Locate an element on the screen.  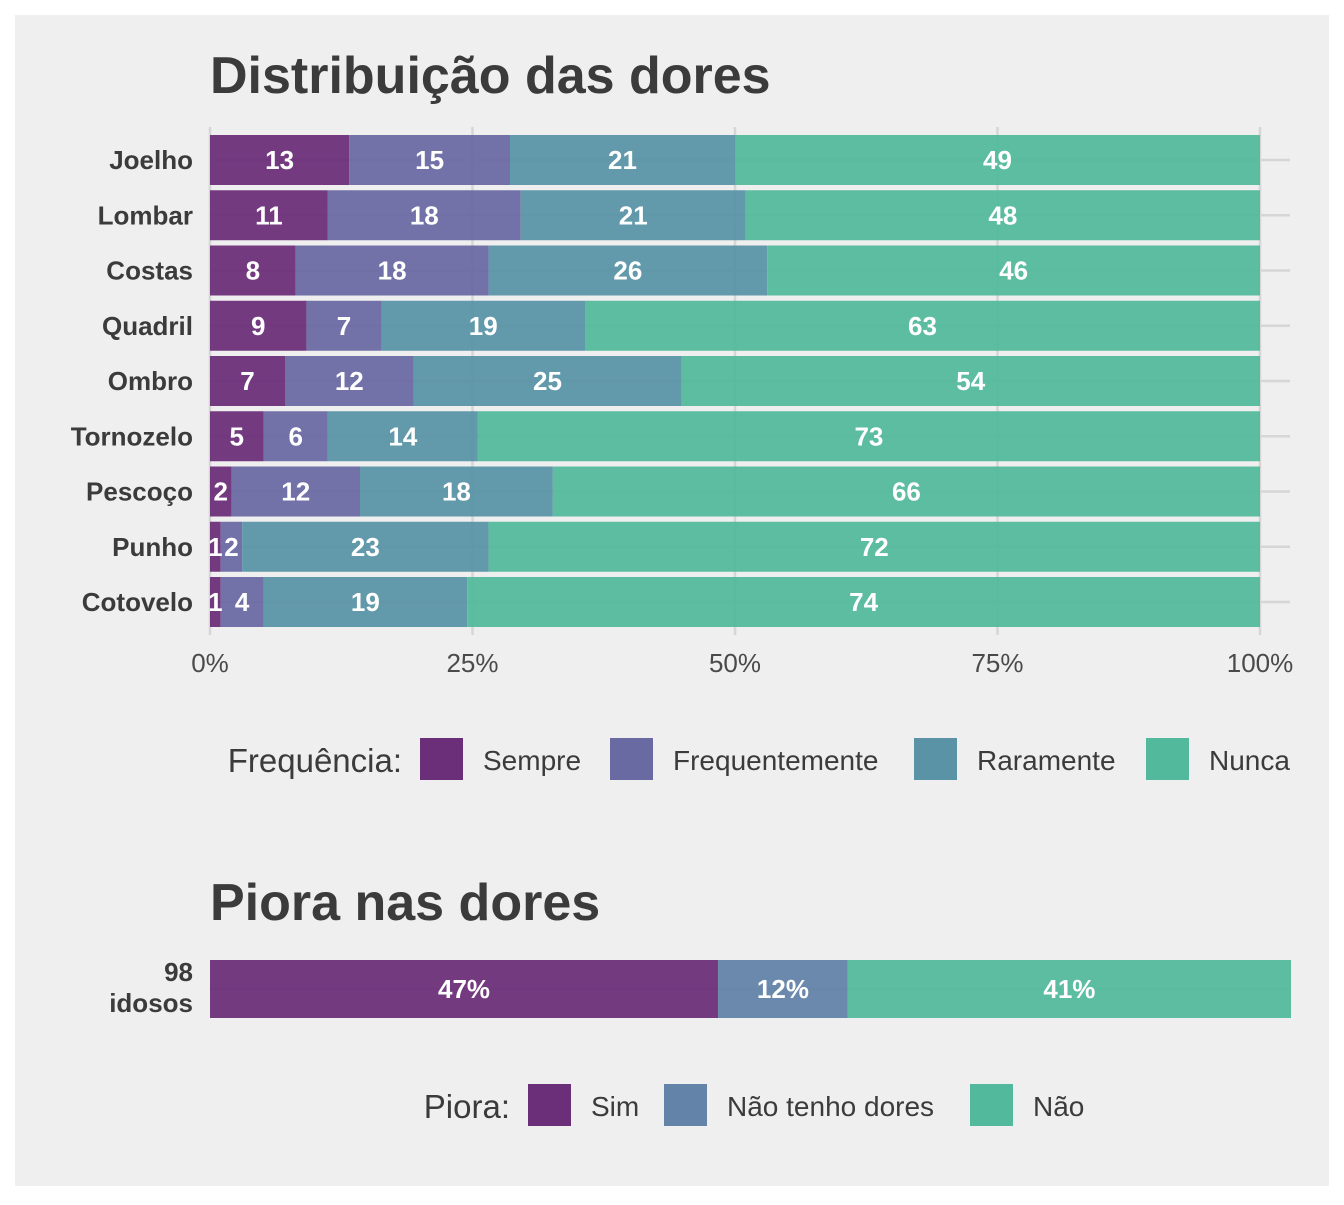
bar-label: 73 is located at coordinates (868, 436).